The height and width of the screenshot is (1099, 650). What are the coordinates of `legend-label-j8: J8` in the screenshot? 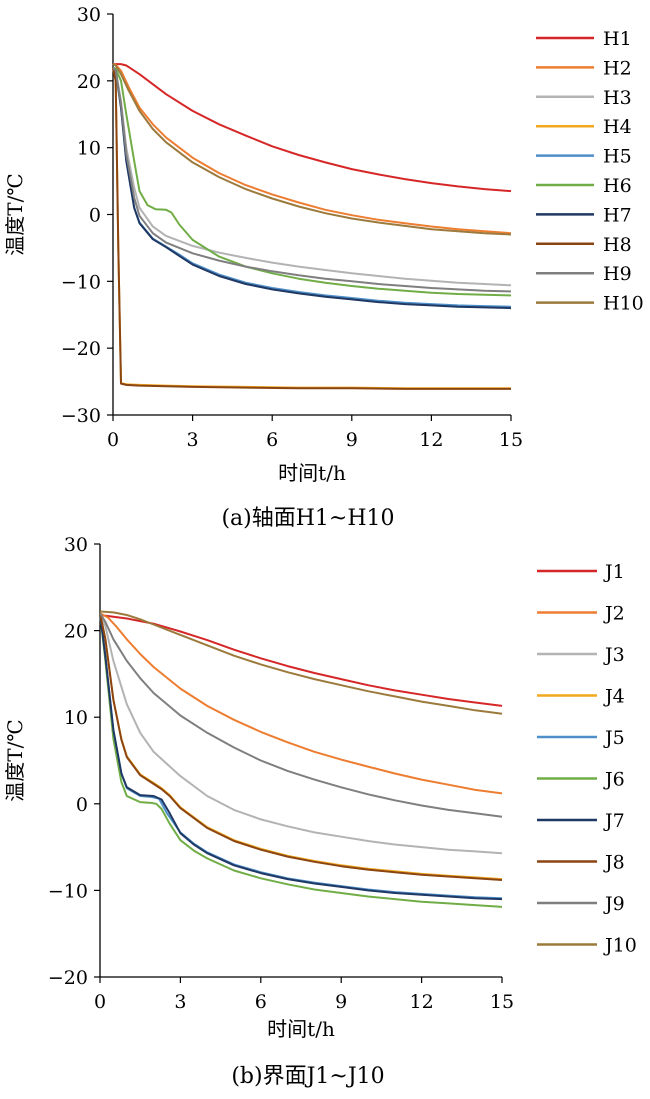 It's located at (614, 863).